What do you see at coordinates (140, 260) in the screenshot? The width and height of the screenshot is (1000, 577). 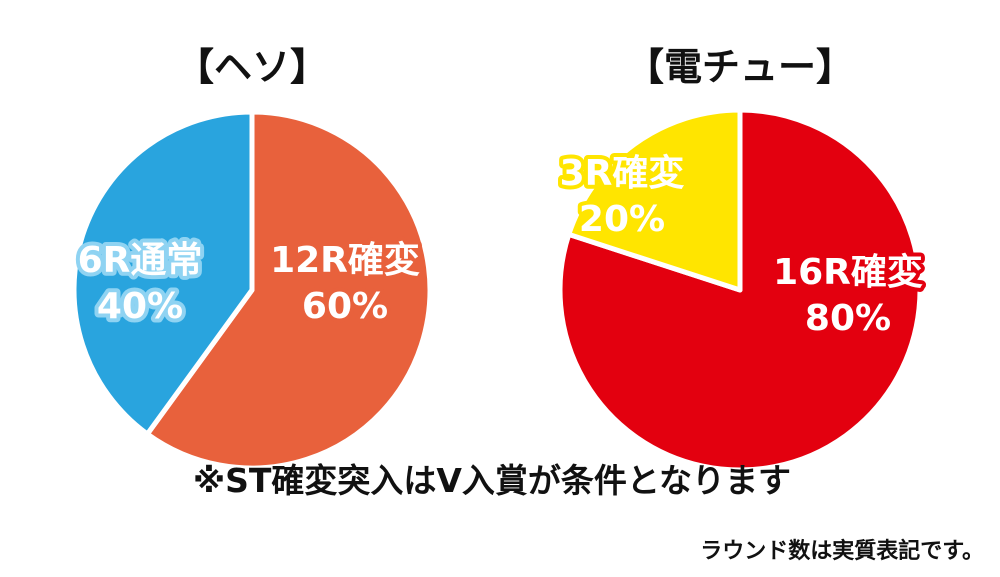 I see `slice-label: 6R通常` at bounding box center [140, 260].